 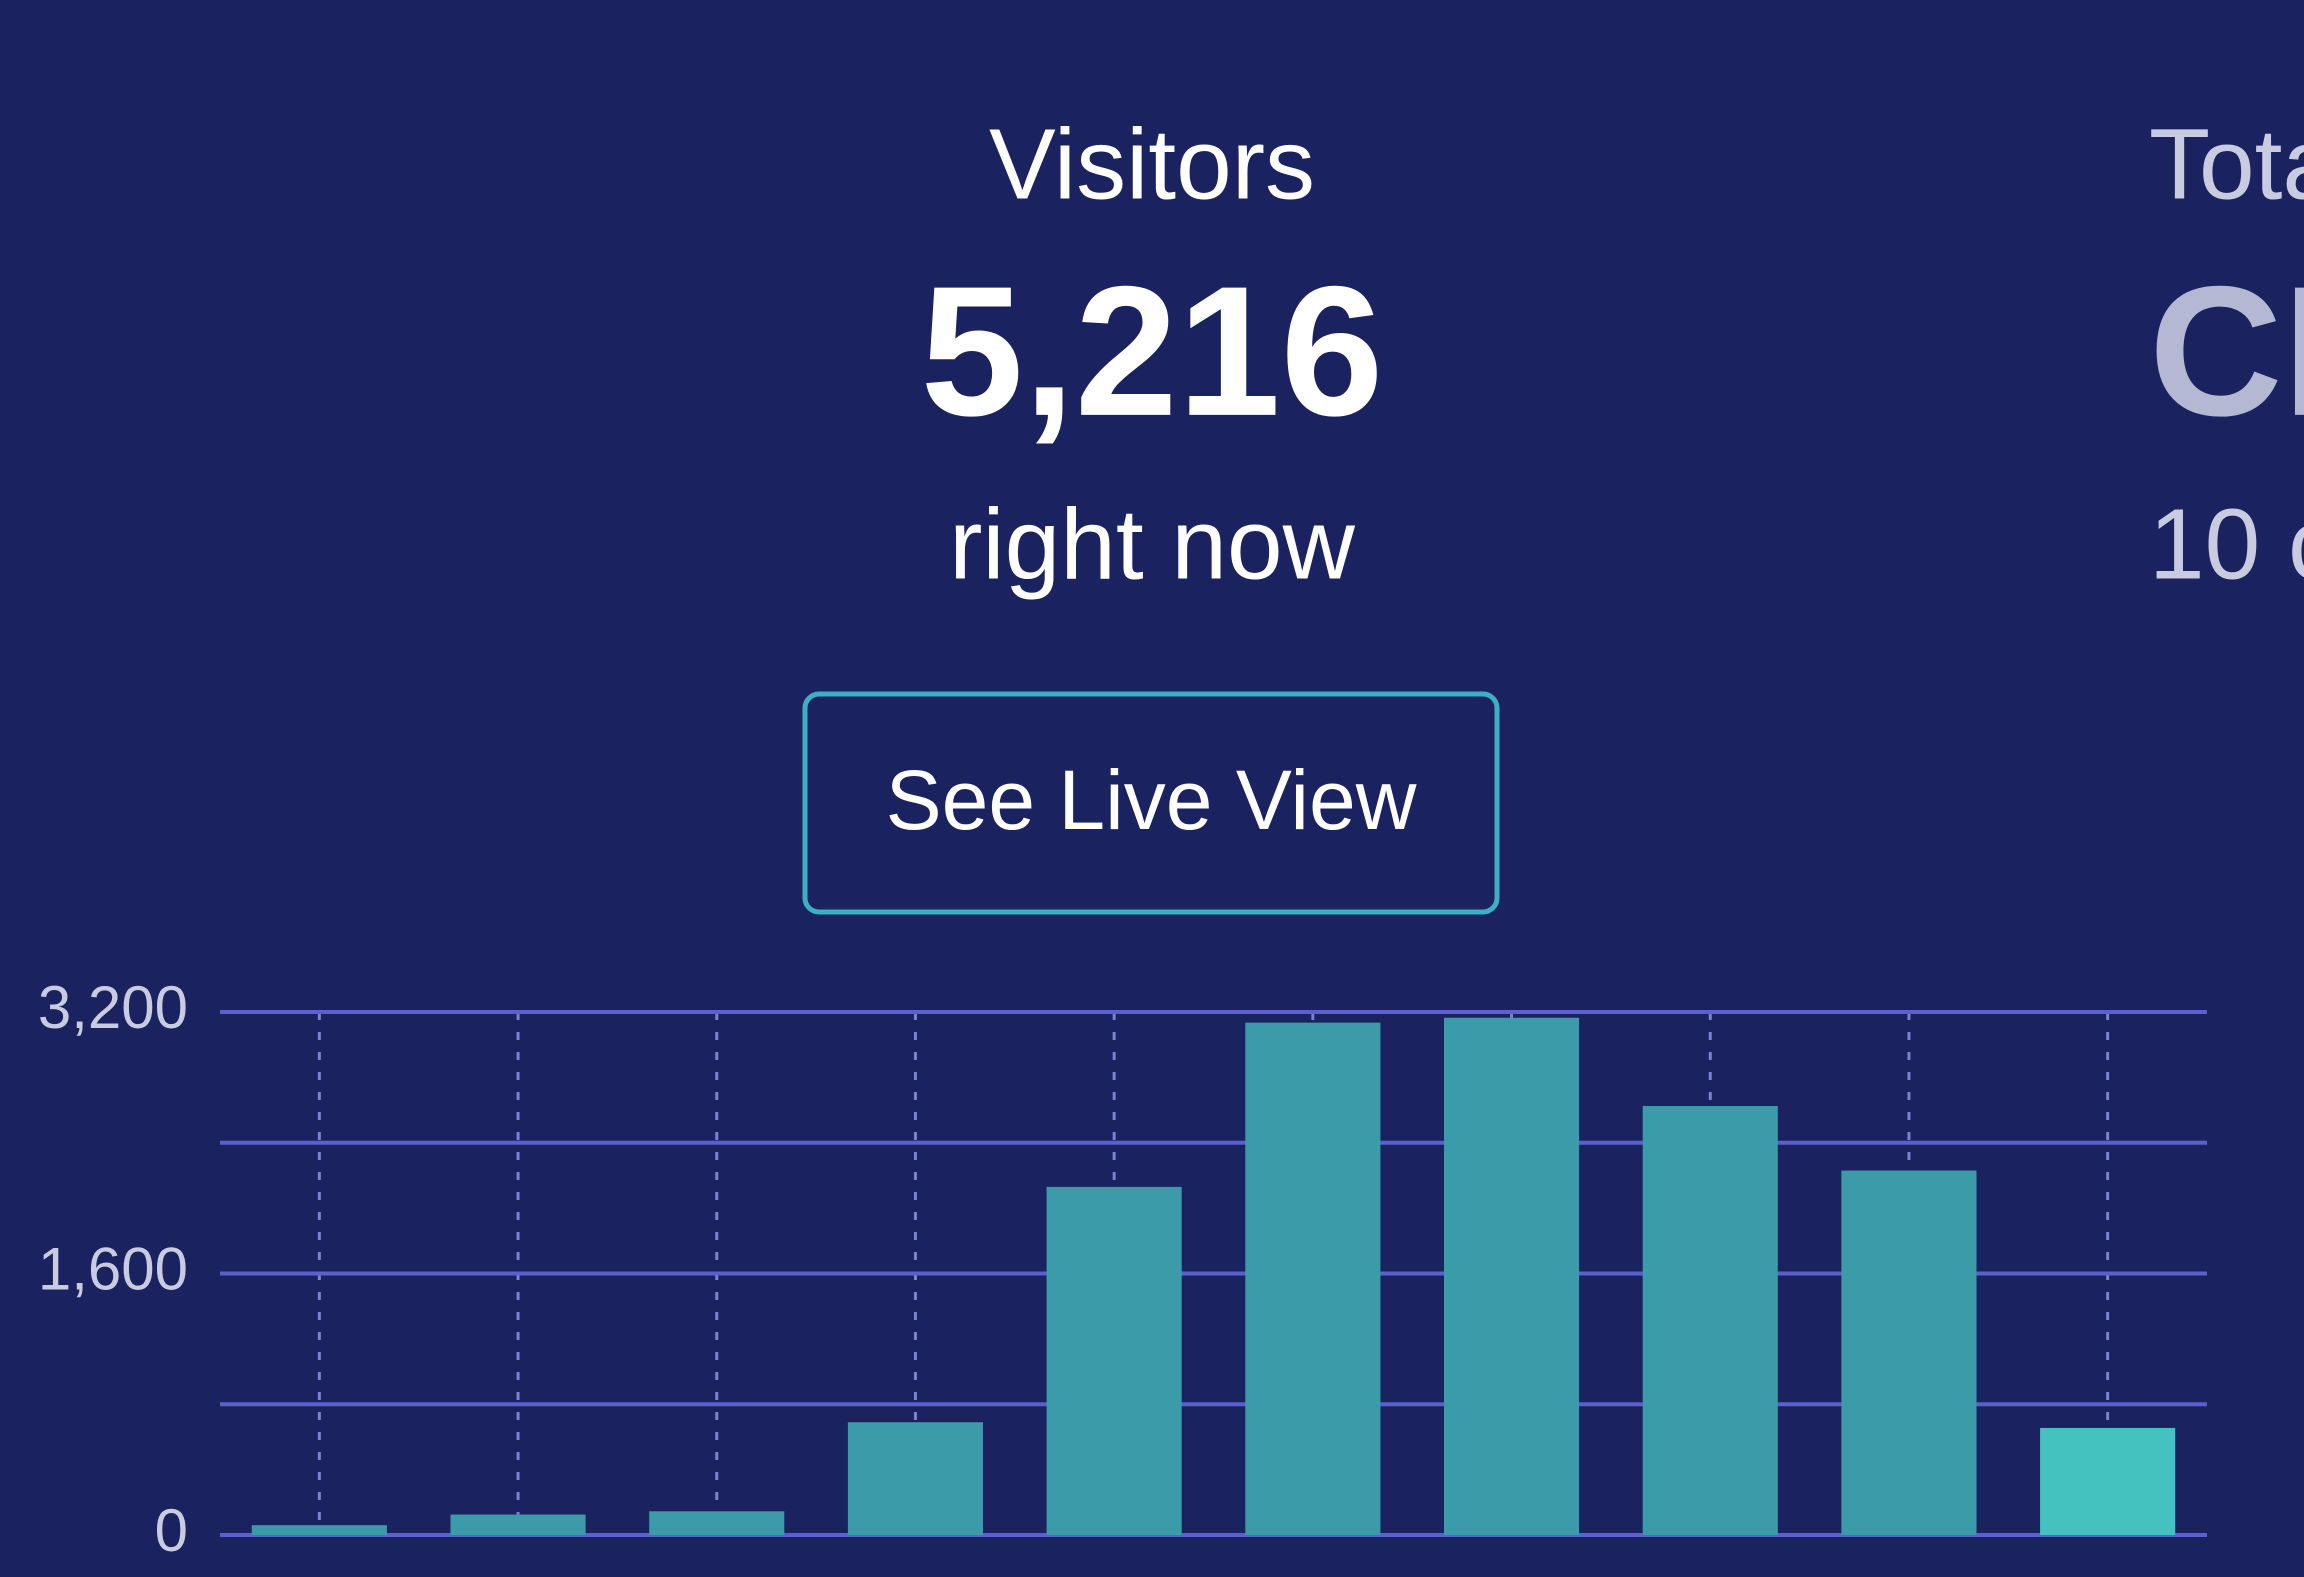 What do you see at coordinates (2226, 544) in the screenshot?
I see `side-subtitle: 10 c` at bounding box center [2226, 544].